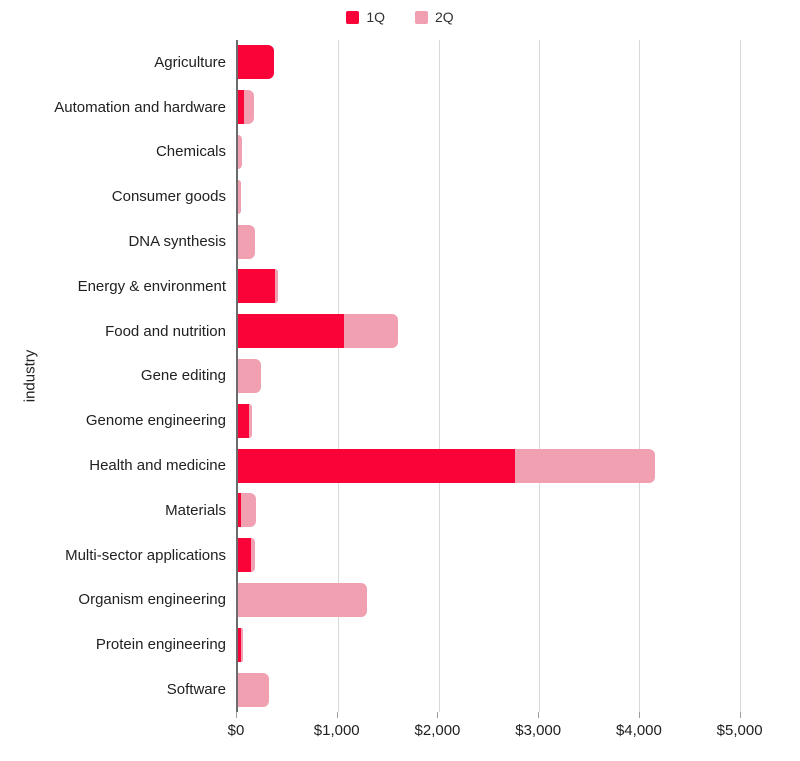 The image size is (800, 761). What do you see at coordinates (236, 730) in the screenshot?
I see `tick-label: $0` at bounding box center [236, 730].